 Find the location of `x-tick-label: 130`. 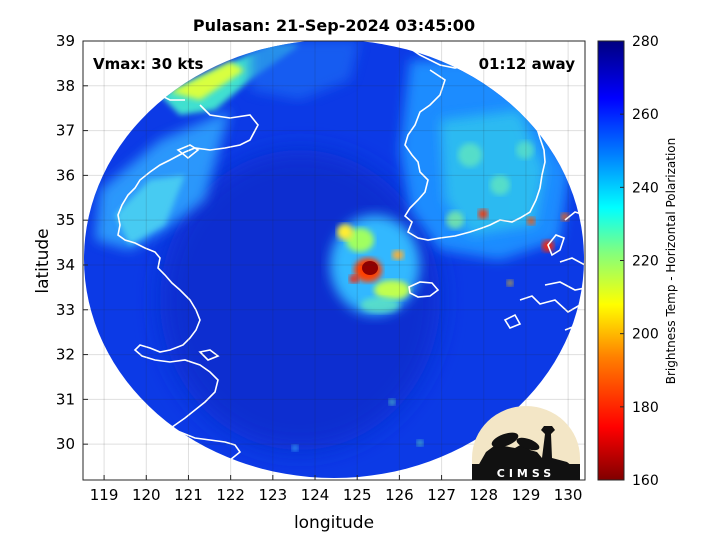

x-tick-label: 130 is located at coordinates (568, 495).